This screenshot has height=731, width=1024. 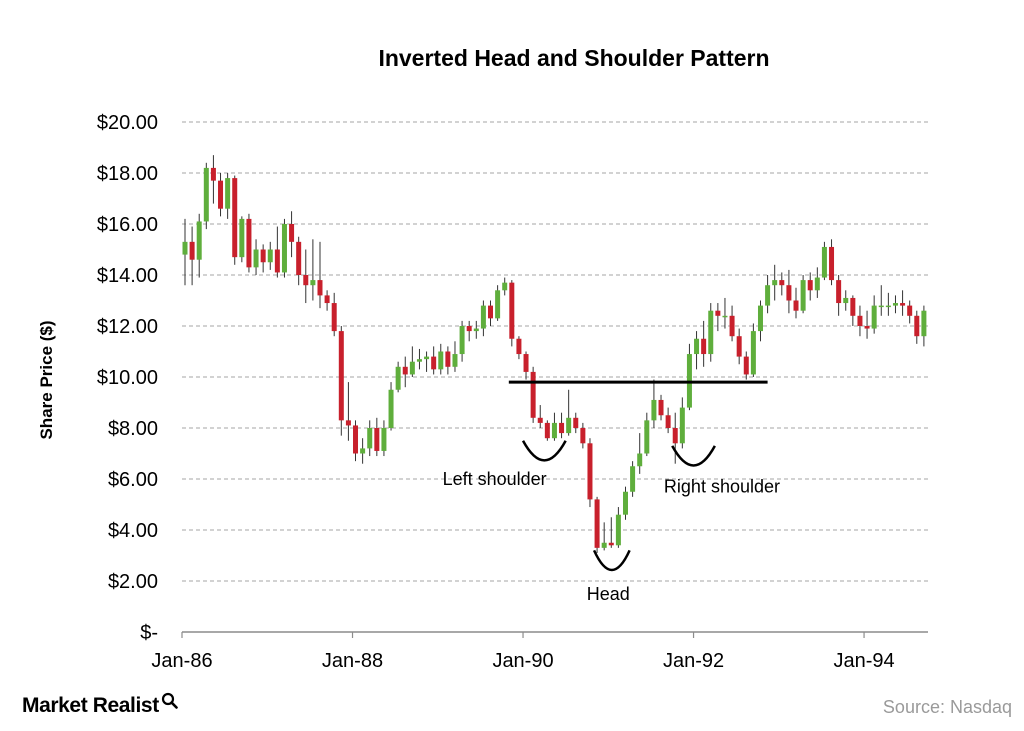 I want to click on pattern-overlay: Left shoulder Head Right shoulder, so click(x=611, y=492).